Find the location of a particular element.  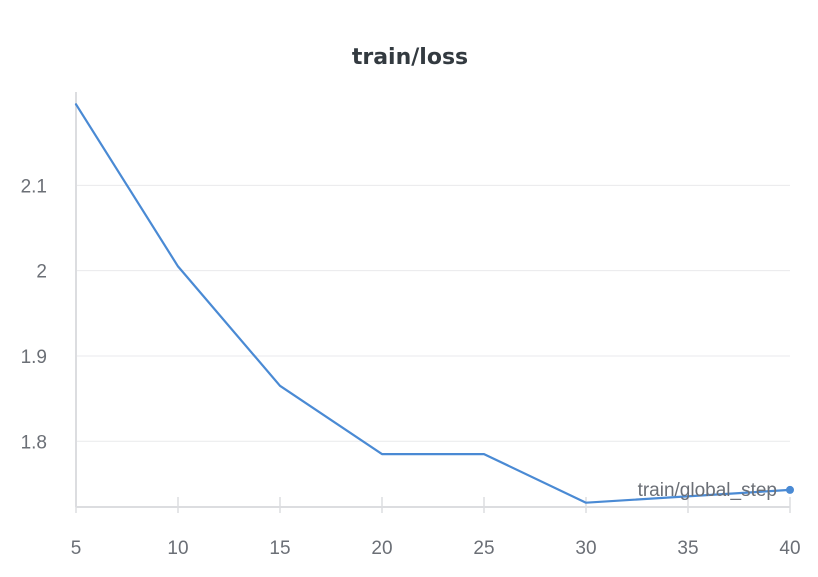

y-tick-label: 1.8 is located at coordinates (34, 442).